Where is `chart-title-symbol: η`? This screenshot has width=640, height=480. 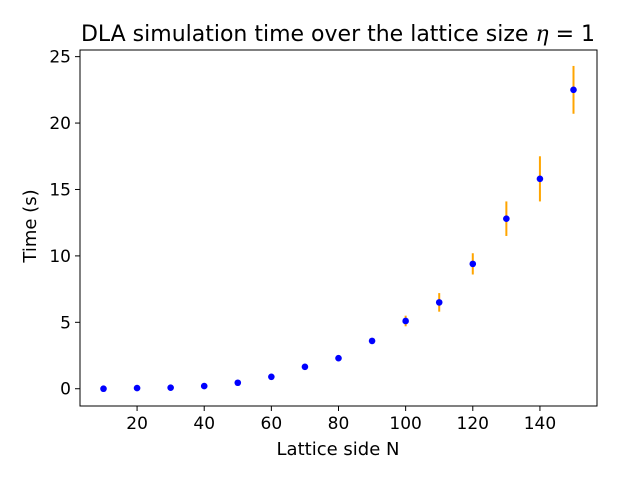 chart-title-symbol: η is located at coordinates (541, 34).